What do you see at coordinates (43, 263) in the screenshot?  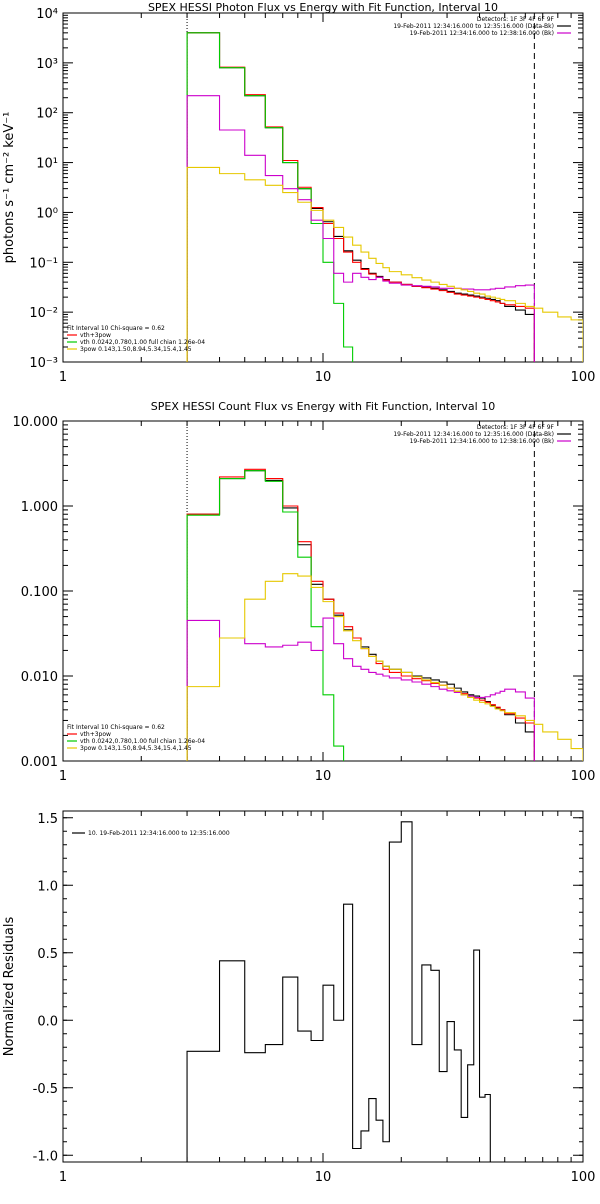 I see `y-tick-label: 10⁻¹` at bounding box center [43, 263].